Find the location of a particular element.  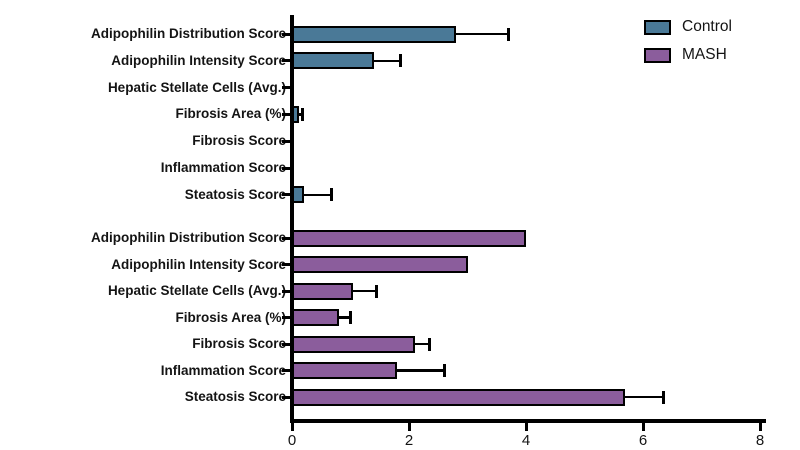

x-tick-label: 0 is located at coordinates (292, 440).